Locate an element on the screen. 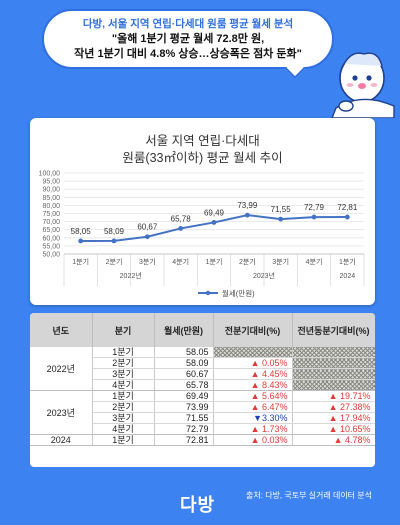 This screenshot has height=525, width=400. x-group-label: 2022년 is located at coordinates (131, 275).